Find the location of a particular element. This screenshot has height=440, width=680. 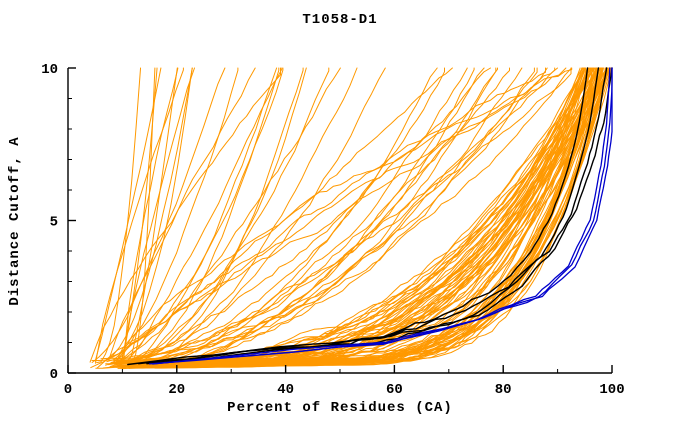

x-tick-label: 20 is located at coordinates (176, 390).